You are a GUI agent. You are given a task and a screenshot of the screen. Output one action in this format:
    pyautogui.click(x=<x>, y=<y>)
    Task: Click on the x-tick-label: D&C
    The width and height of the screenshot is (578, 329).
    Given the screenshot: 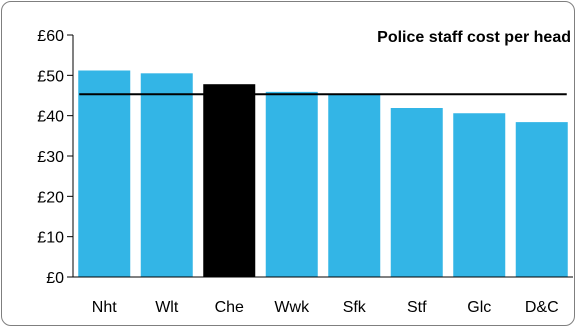 What is the action you would take?
    pyautogui.click(x=542, y=307)
    